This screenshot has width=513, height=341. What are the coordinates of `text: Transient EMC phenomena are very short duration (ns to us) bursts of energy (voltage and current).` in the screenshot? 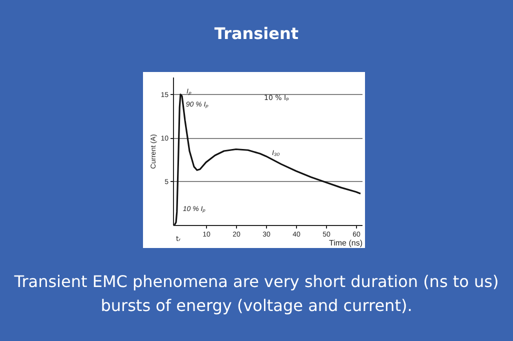 It's located at (256, 294).